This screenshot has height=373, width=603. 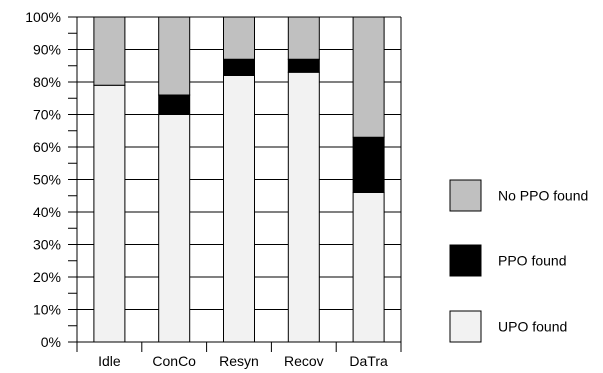 What do you see at coordinates (109, 361) in the screenshot?
I see `x-tick-label: Idle` at bounding box center [109, 361].